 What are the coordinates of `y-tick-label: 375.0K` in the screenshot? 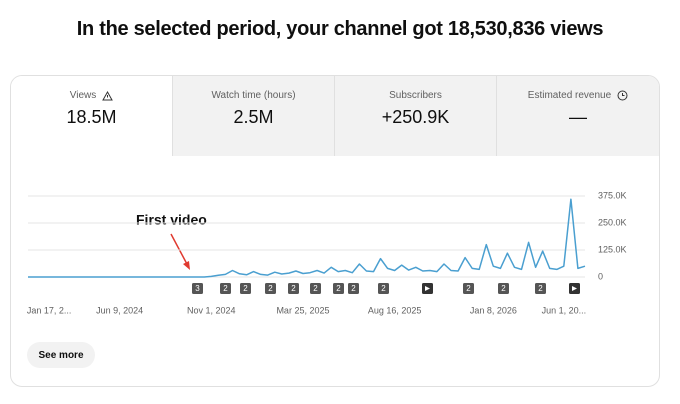 It's located at (612, 195).